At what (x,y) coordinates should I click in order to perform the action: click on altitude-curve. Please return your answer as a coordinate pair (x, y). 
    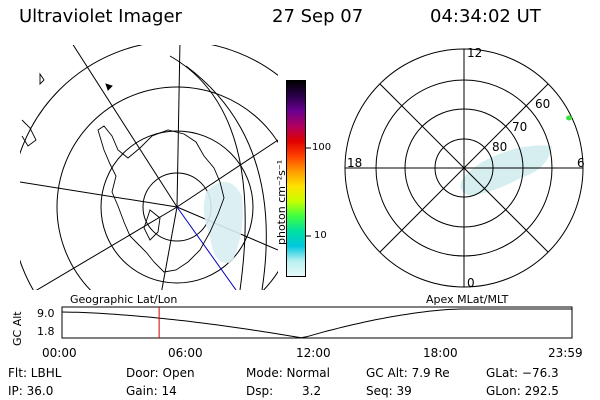
    Looking at the image, I should click on (316, 323).